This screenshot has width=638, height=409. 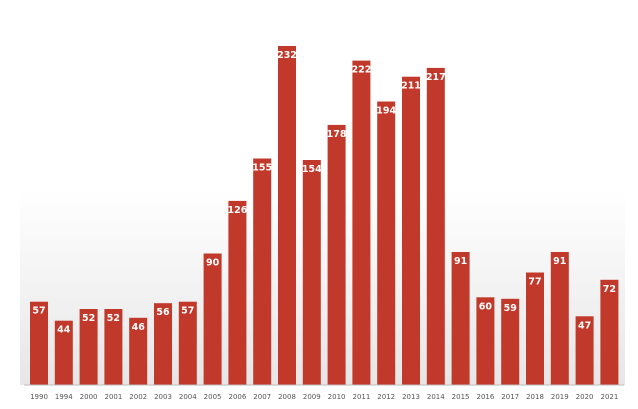 What do you see at coordinates (237, 292) in the screenshot?
I see `bar-2006` at bounding box center [237, 292].